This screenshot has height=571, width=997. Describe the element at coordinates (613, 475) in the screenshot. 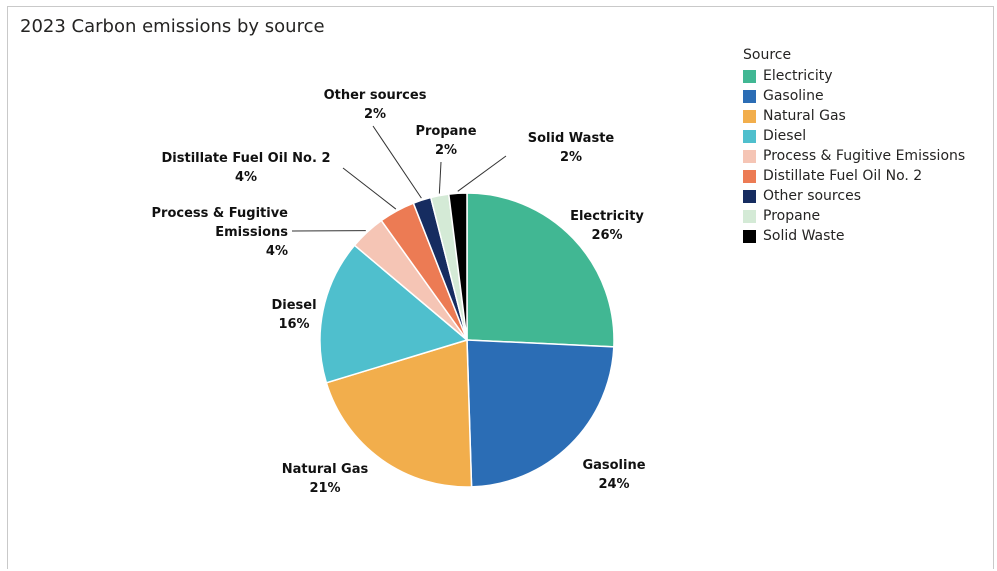

I see `slice-label-gasoline: Gasoline 24%` at that location.